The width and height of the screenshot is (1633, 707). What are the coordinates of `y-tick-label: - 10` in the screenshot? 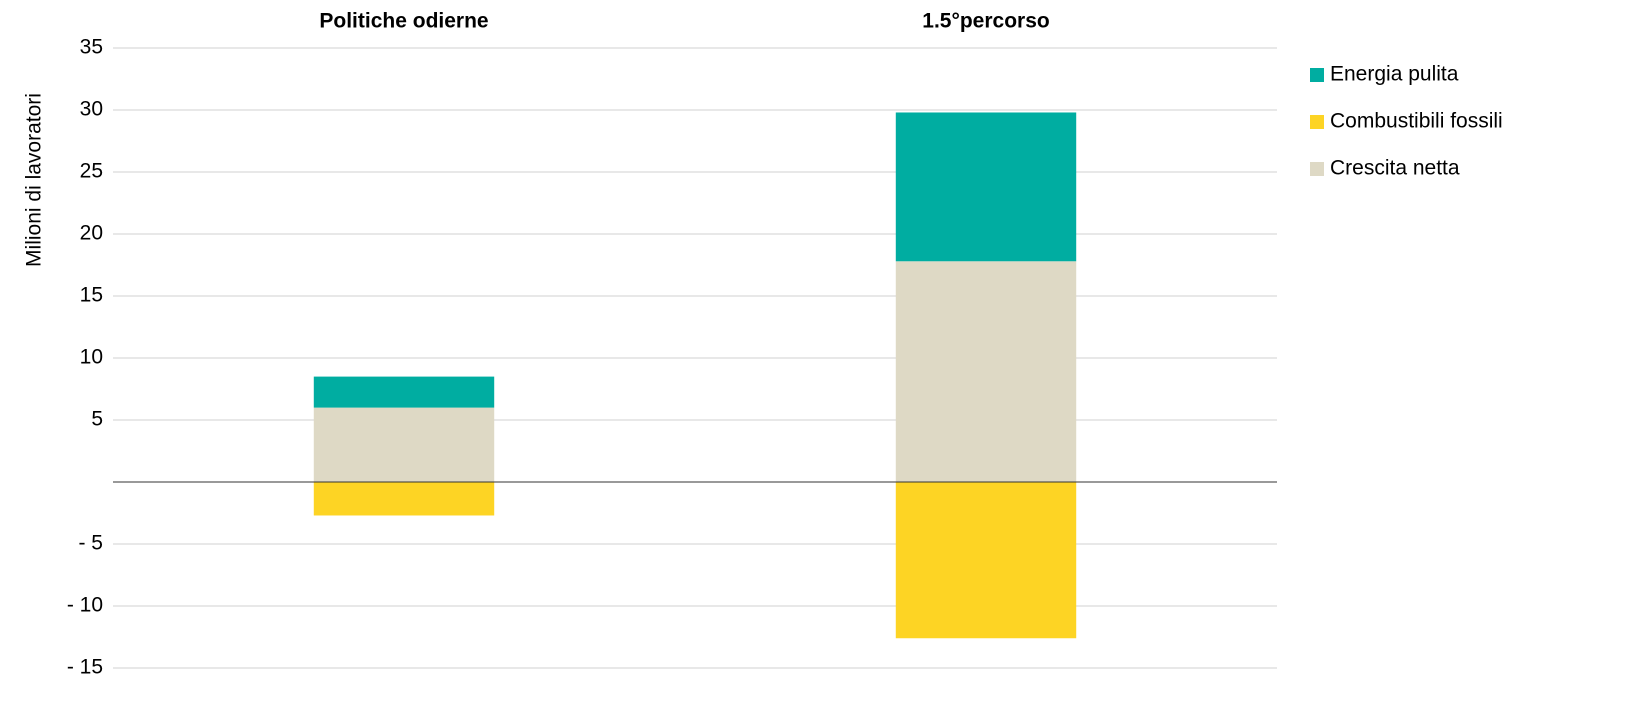 It's located at (85, 605).